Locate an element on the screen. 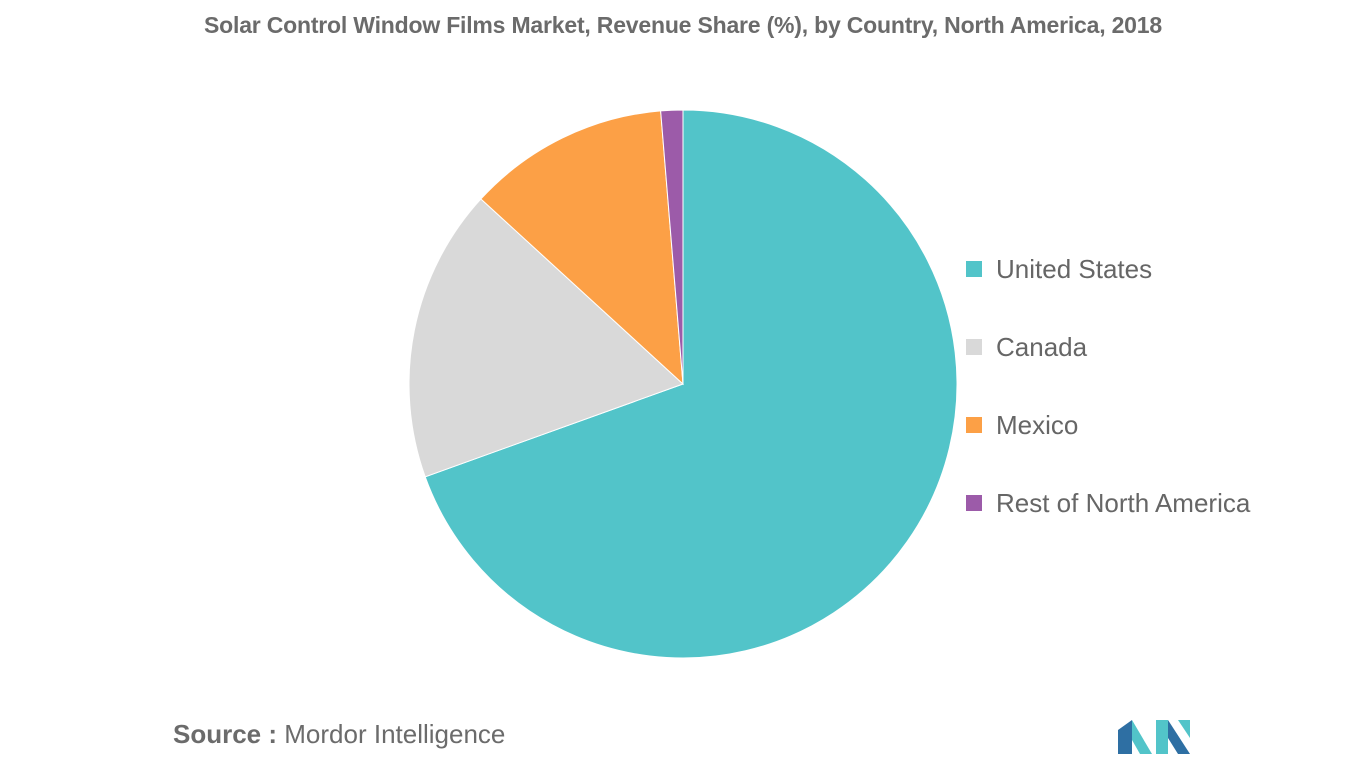  legend-item-mexico: Mexico is located at coordinates (1108, 425).